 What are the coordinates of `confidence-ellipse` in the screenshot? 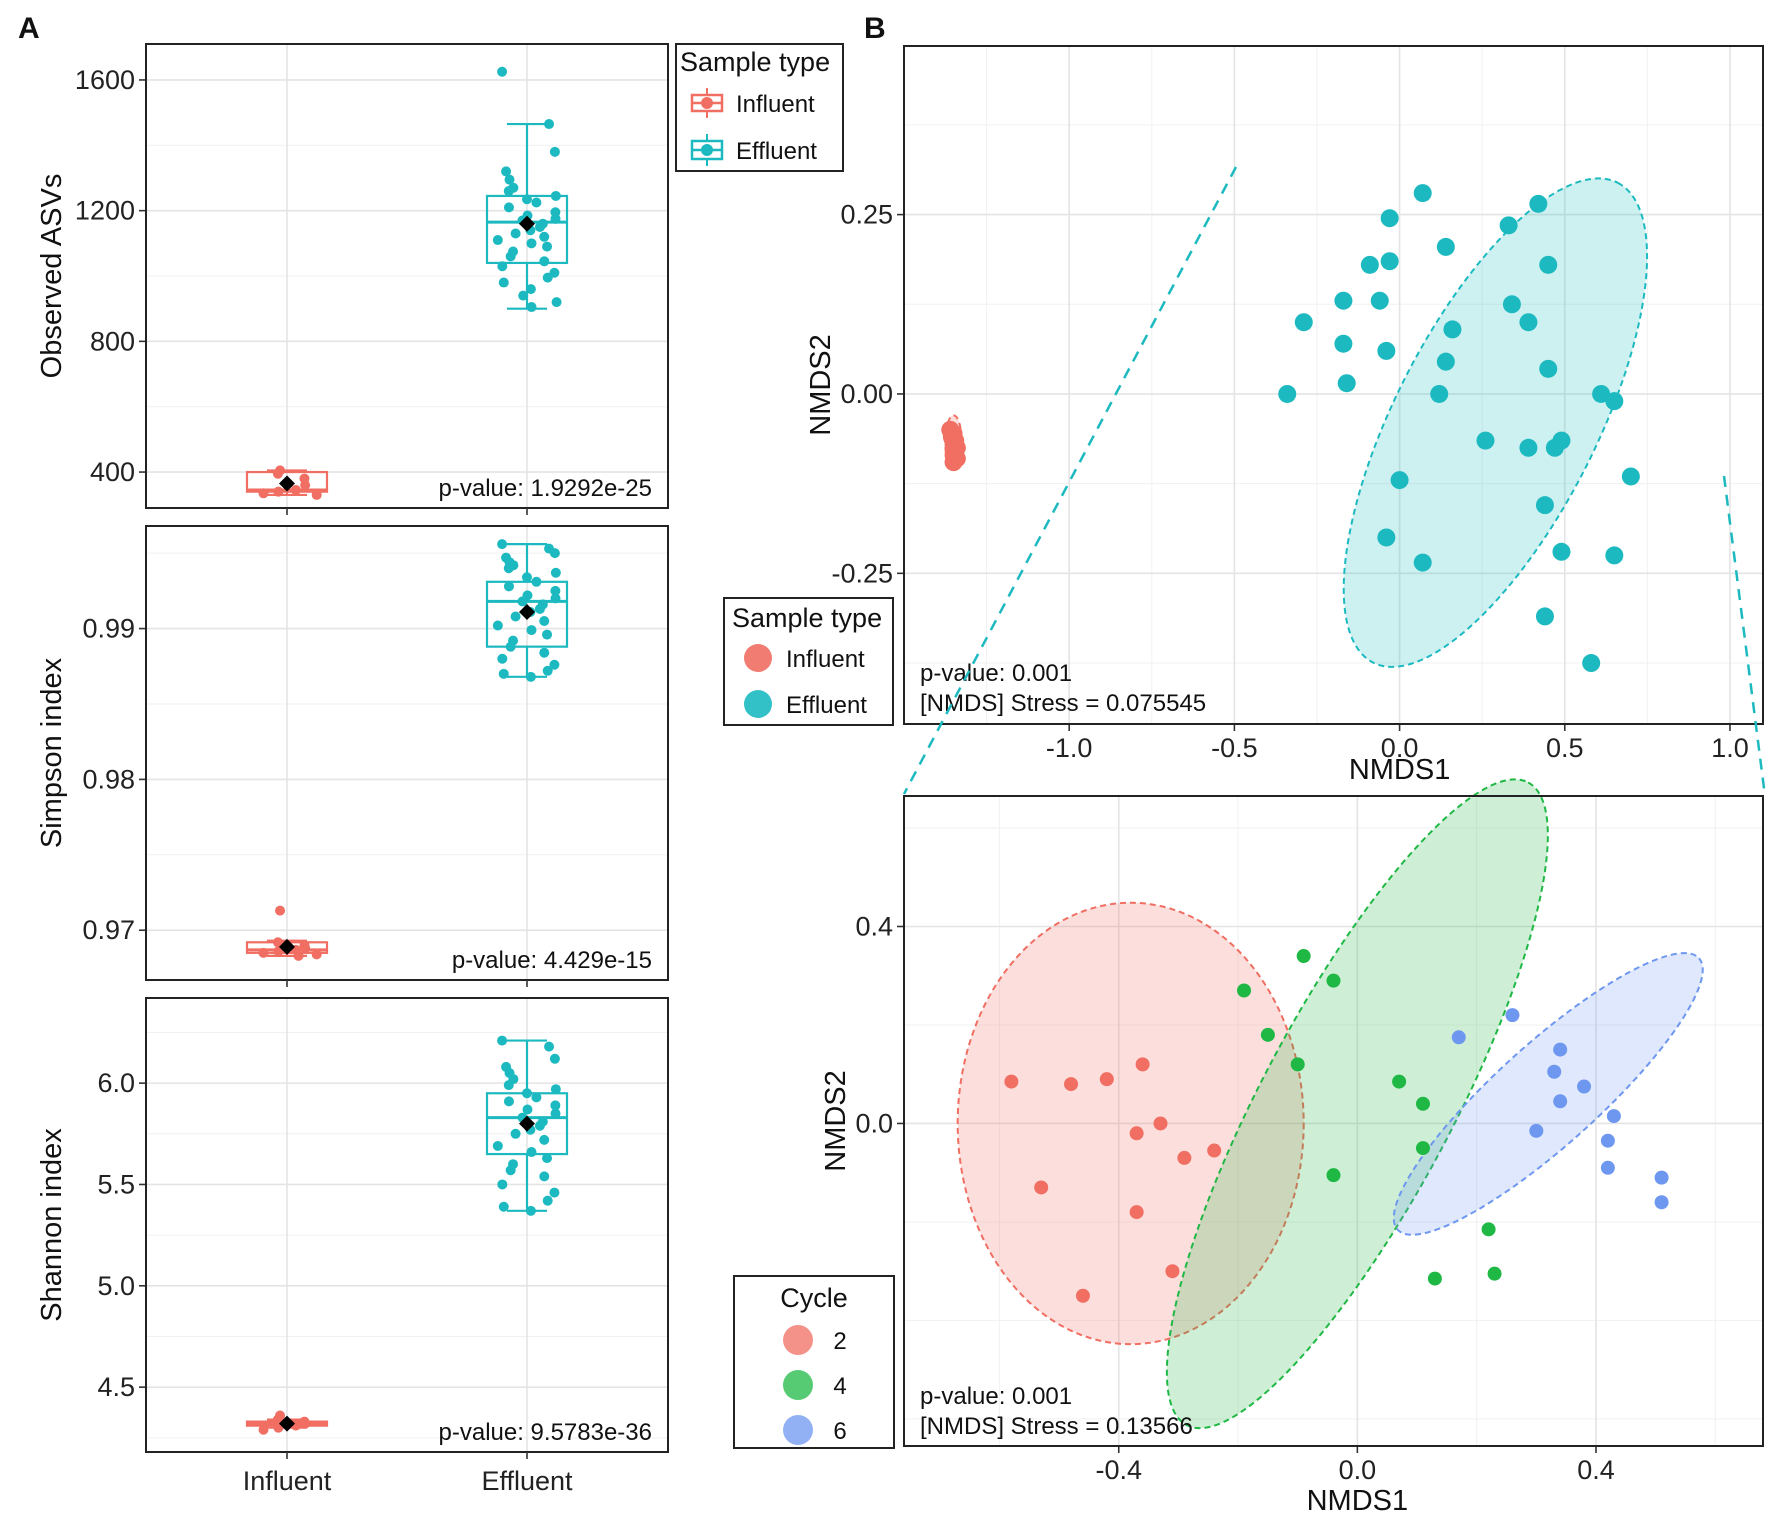 It's located at (1495, 422).